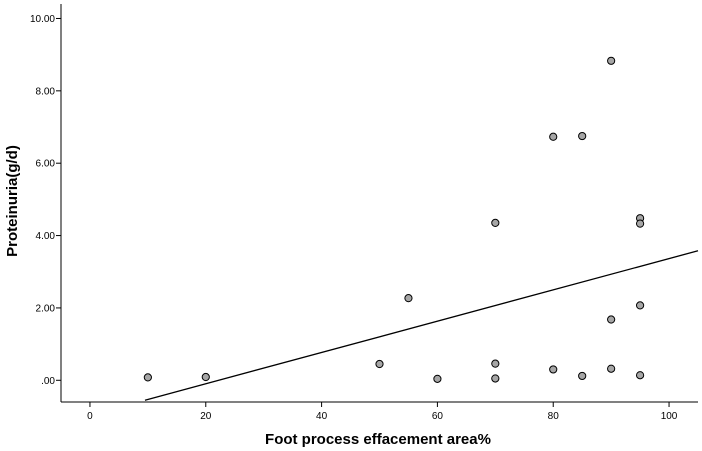  What do you see at coordinates (90, 416) in the screenshot?
I see `x-tick-label: 0` at bounding box center [90, 416].